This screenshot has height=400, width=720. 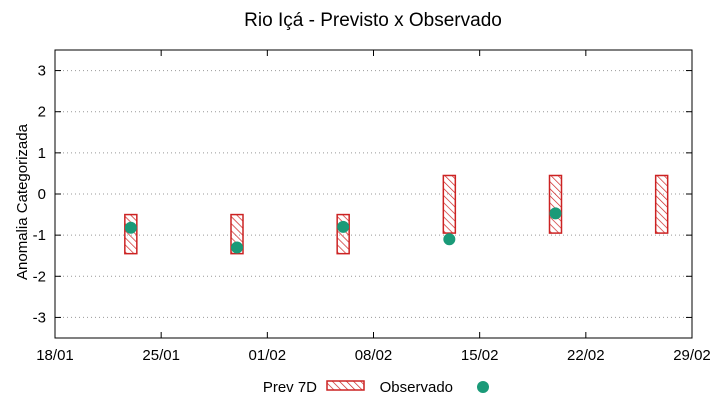 I want to click on legend-label-prev: Prev 7D, so click(x=290, y=387).